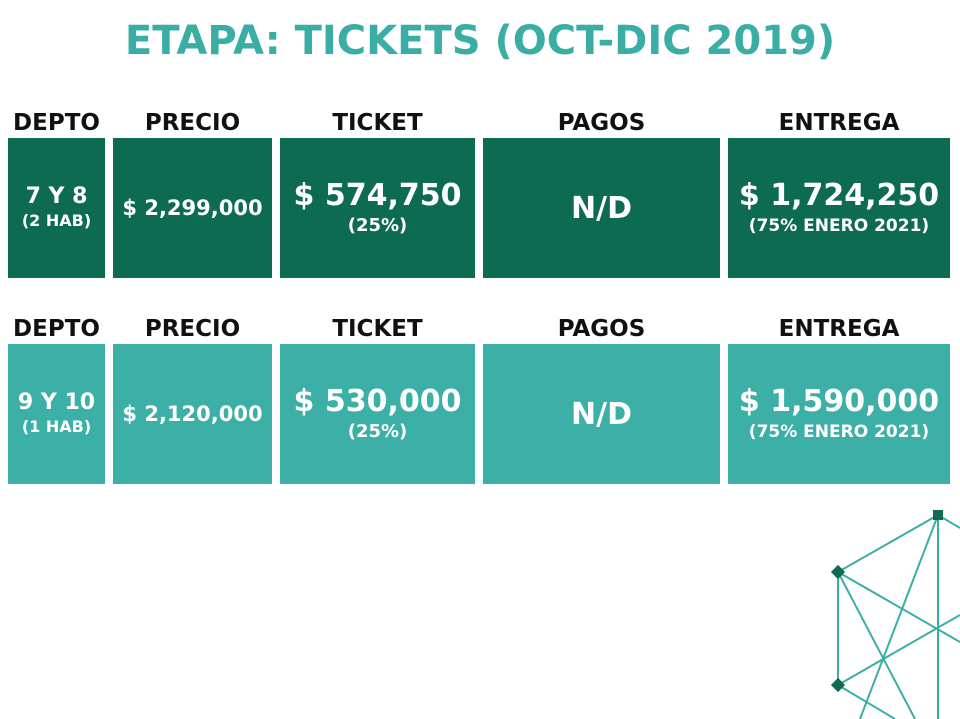  I want to click on depto-cell: 9 Y 10 (1 HAB), so click(56, 414).